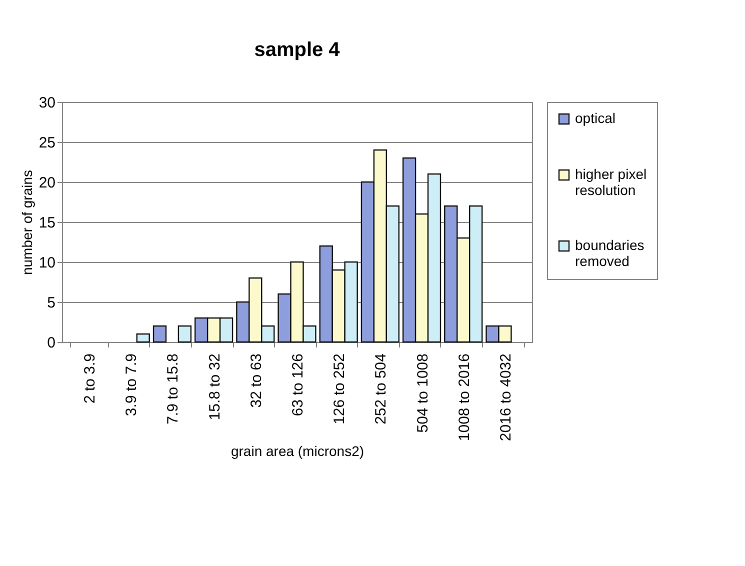  What do you see at coordinates (595, 118) in the screenshot?
I see `legend-label: optical` at bounding box center [595, 118].